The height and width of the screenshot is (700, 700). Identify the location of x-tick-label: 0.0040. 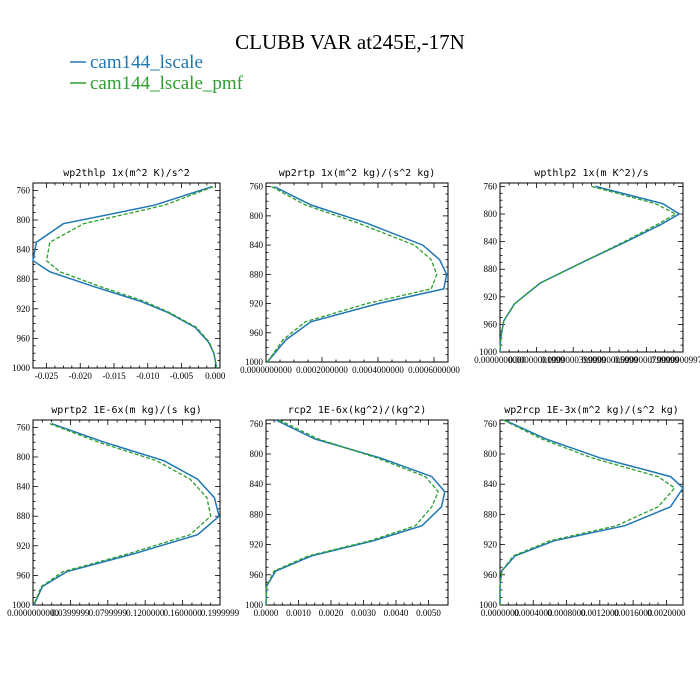
(396, 613).